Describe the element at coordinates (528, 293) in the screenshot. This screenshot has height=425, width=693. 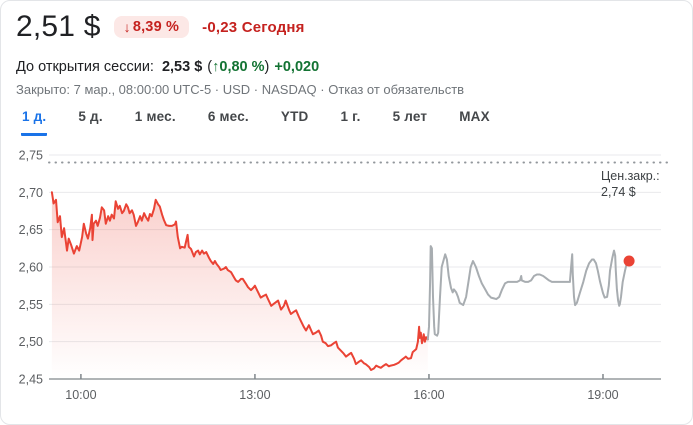
I see `after-hours-line` at that location.